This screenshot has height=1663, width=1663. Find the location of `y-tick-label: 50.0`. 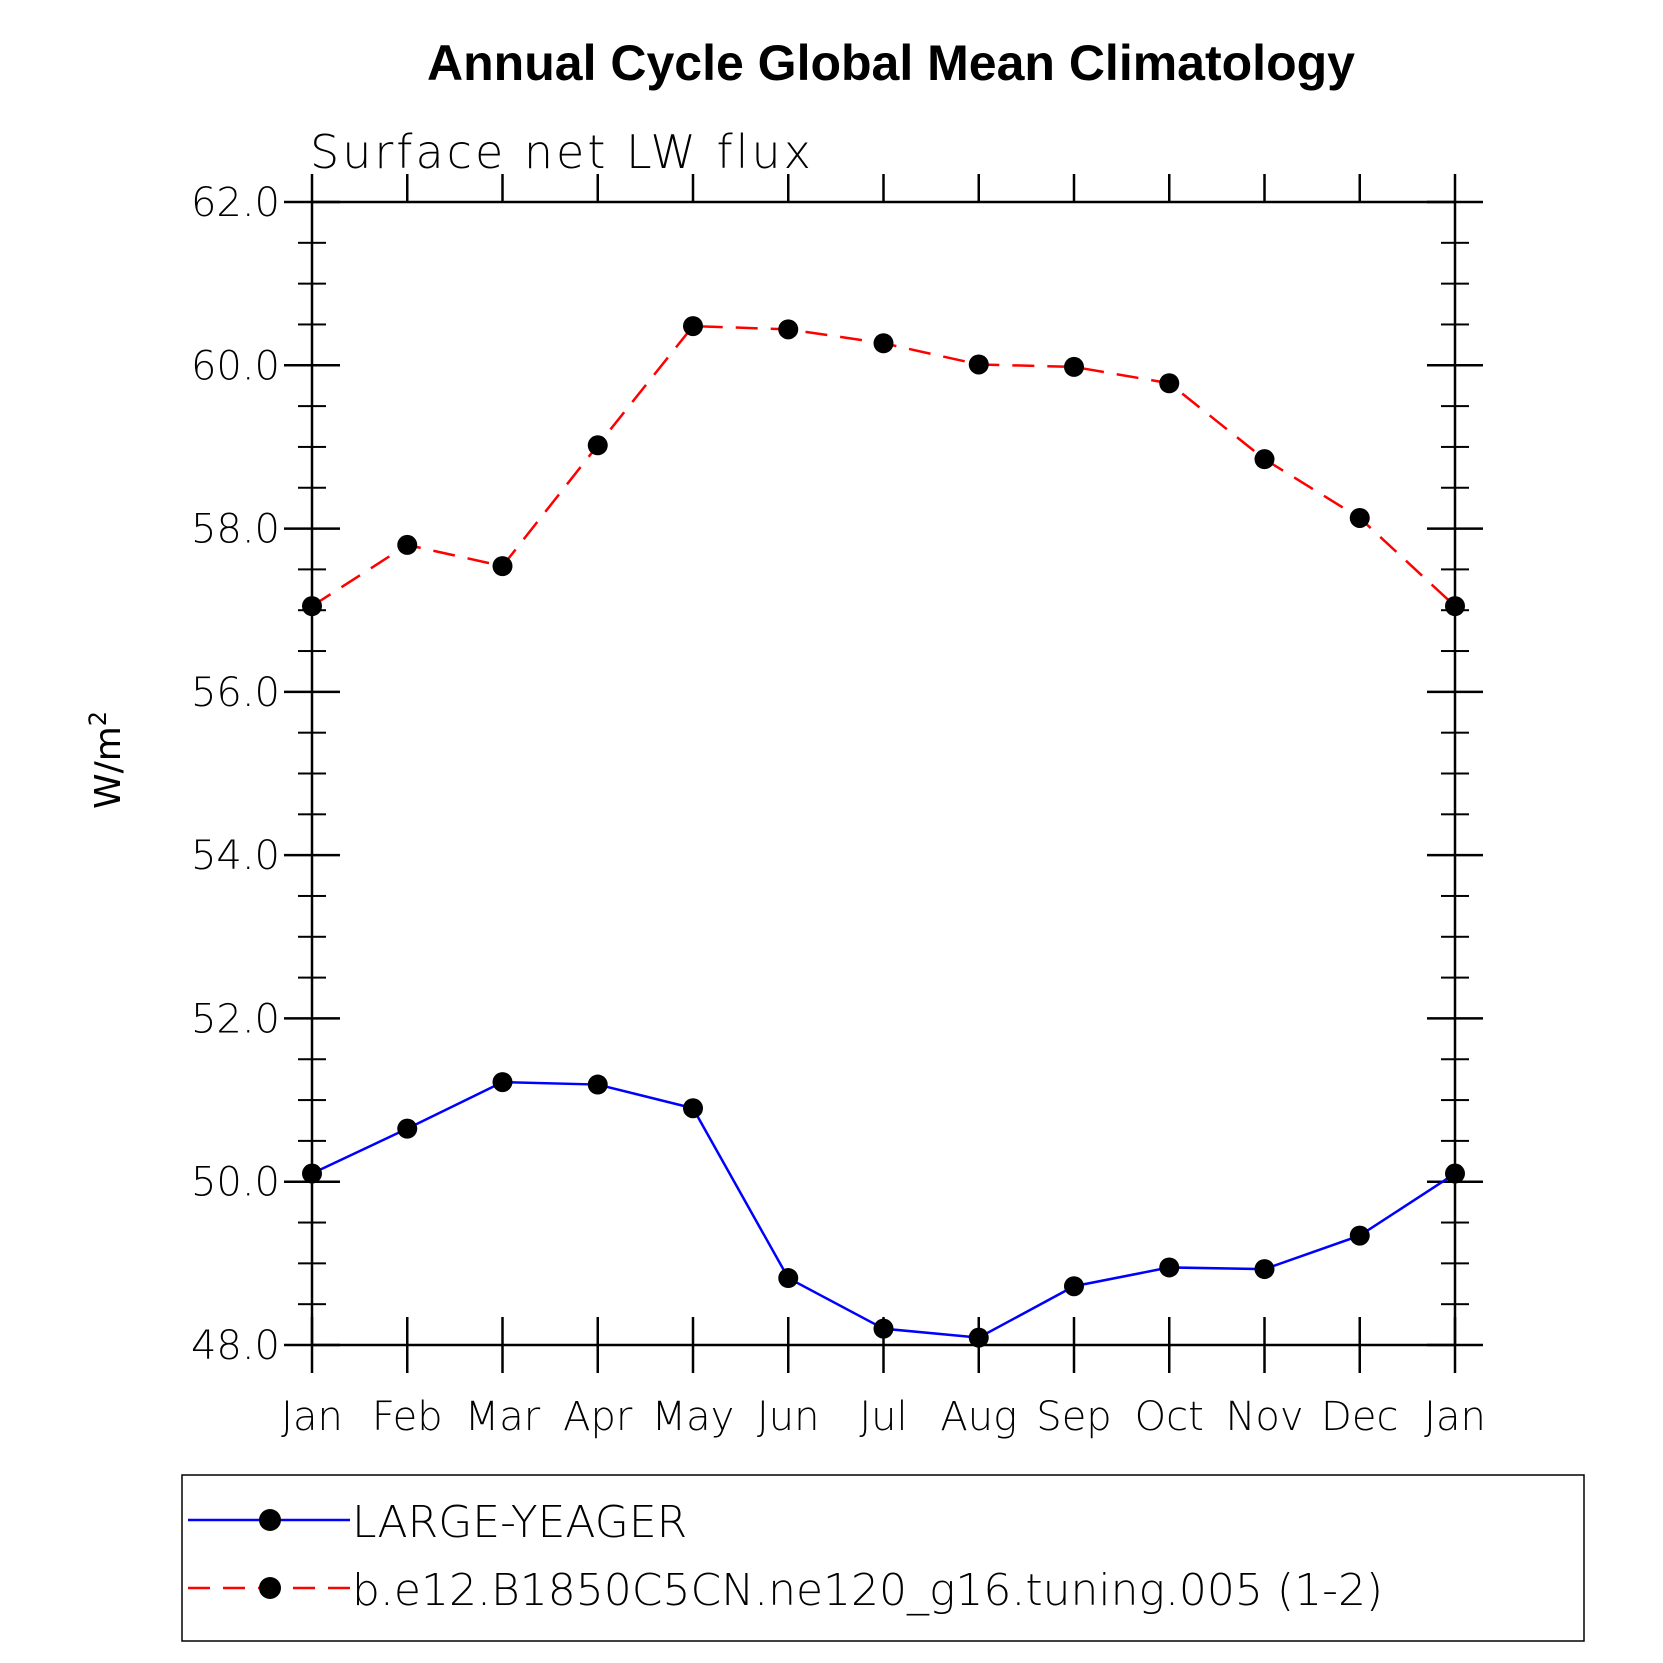

y-tick-label: 50.0 is located at coordinates (235, 1183).